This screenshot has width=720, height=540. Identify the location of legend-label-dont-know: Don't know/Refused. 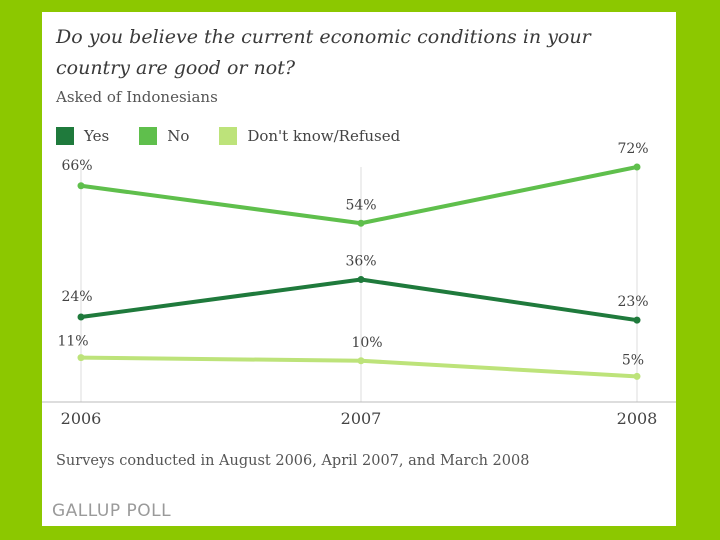
(324, 136).